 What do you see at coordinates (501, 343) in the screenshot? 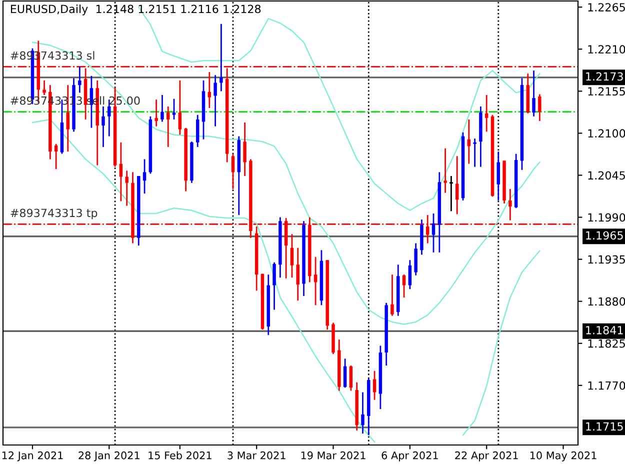
I see `line-series` at bounding box center [501, 343].